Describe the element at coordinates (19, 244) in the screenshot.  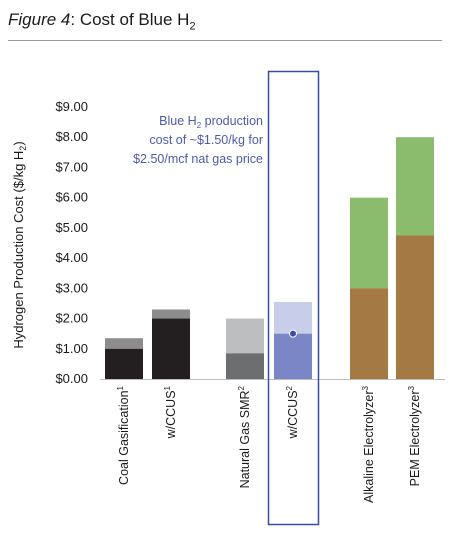
I see `y-axis-label: Hydrogen Production Cost ($/kg H2)` at that location.